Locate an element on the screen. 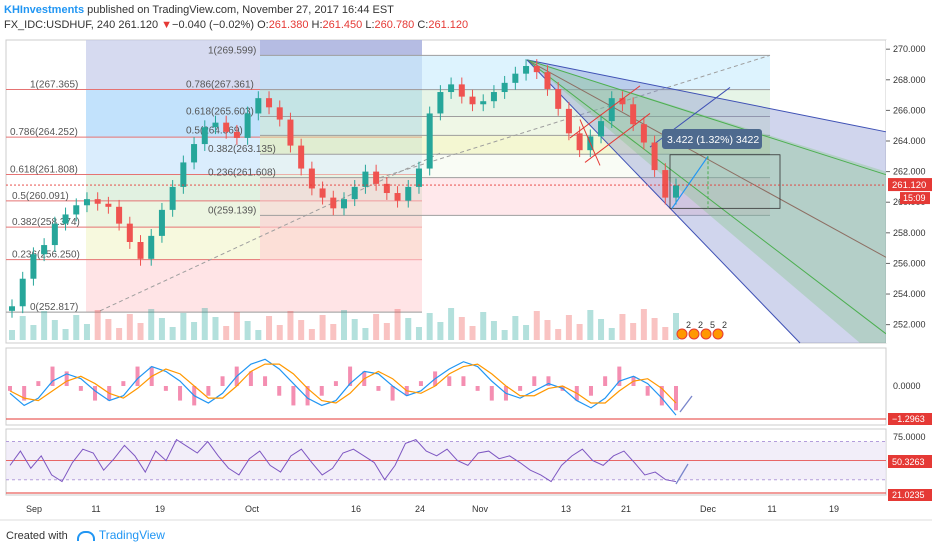 This screenshot has width=932, height=550. fib-left-label-2: 0.618(261.808) is located at coordinates (44, 170).